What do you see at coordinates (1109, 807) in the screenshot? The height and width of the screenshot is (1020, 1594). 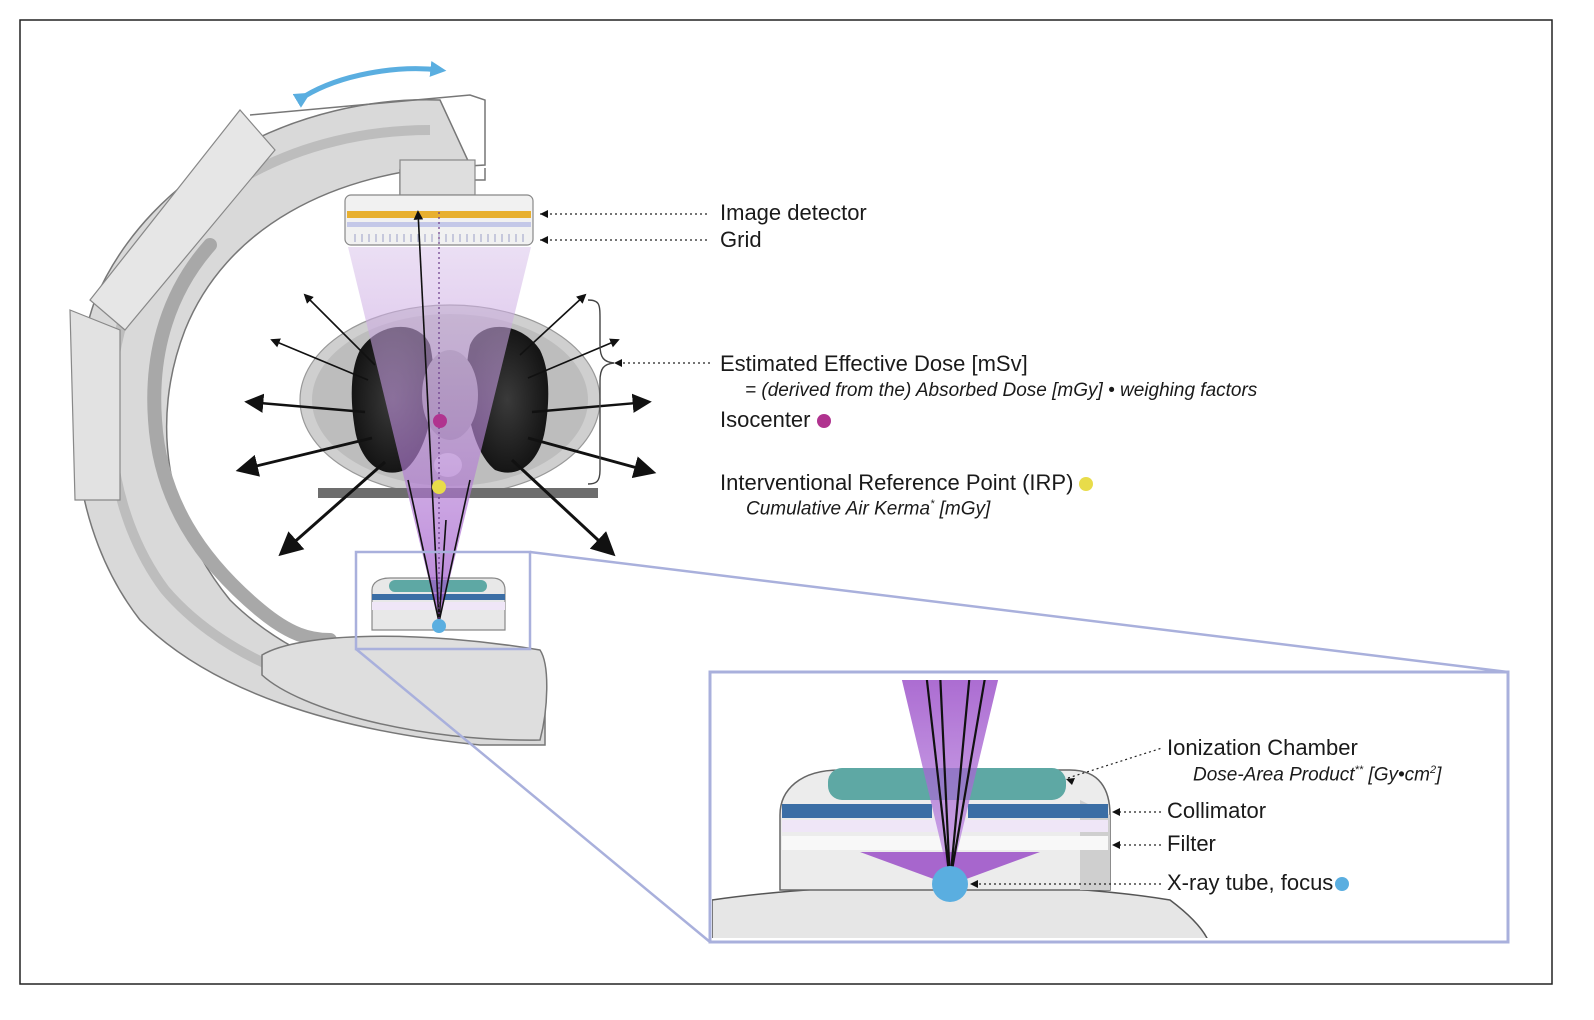 I see `zoom-panel` at bounding box center [1109, 807].